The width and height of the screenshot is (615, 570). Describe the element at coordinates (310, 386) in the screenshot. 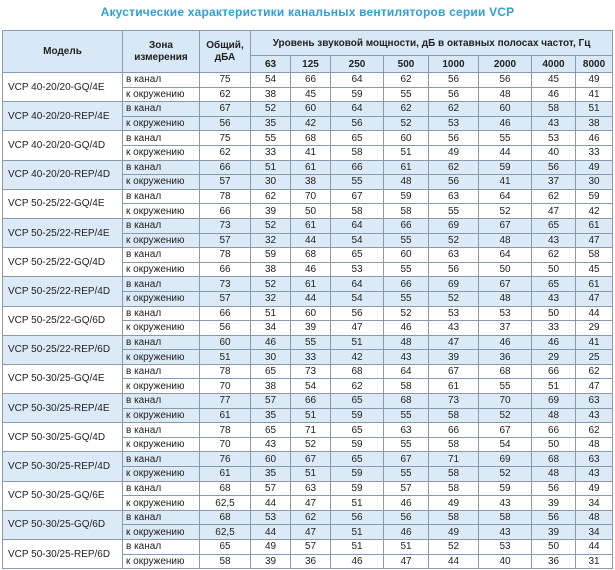

I see `band-cell: 54` at that location.